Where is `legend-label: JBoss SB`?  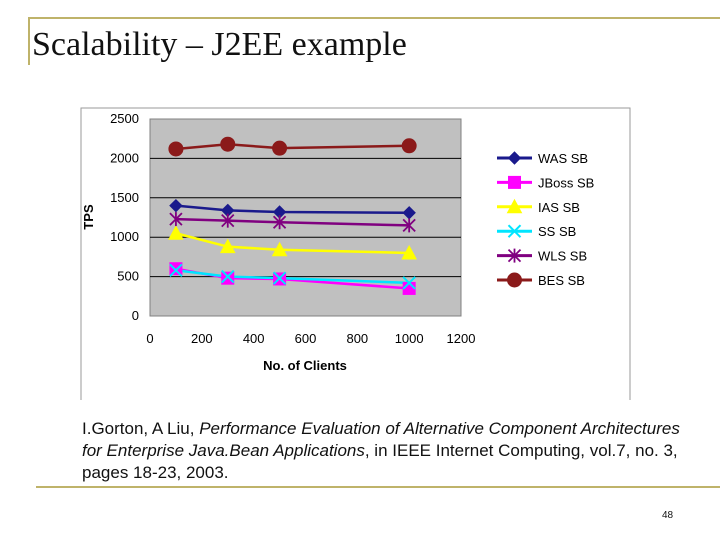
legend-label: JBoss SB is located at coordinates (566, 182).